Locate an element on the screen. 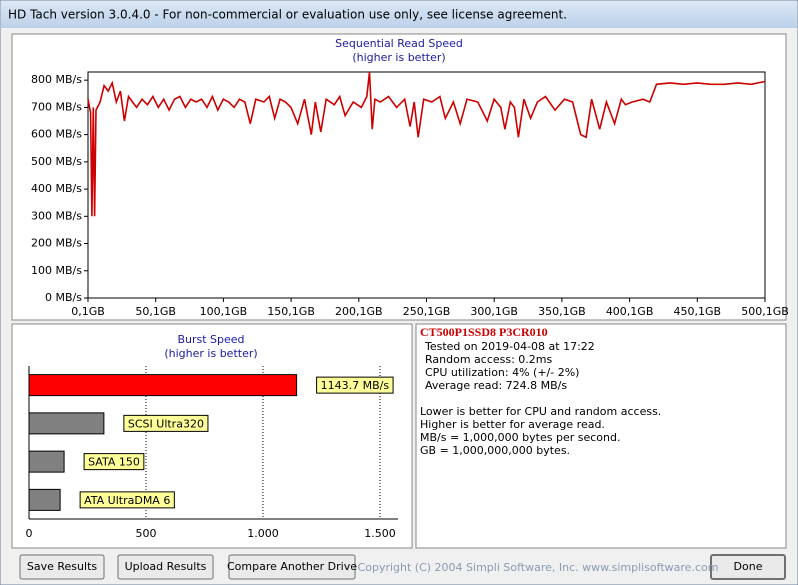 The width and height of the screenshot is (798, 585). title-bar is located at coordinates (399, 14).